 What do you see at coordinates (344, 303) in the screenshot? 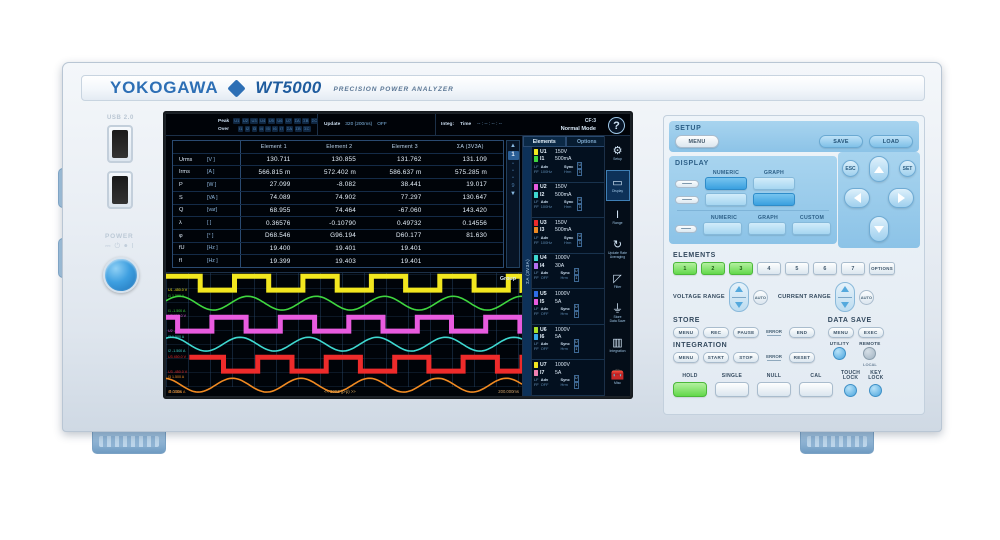
I see `trace-i1` at bounding box center [344, 303].